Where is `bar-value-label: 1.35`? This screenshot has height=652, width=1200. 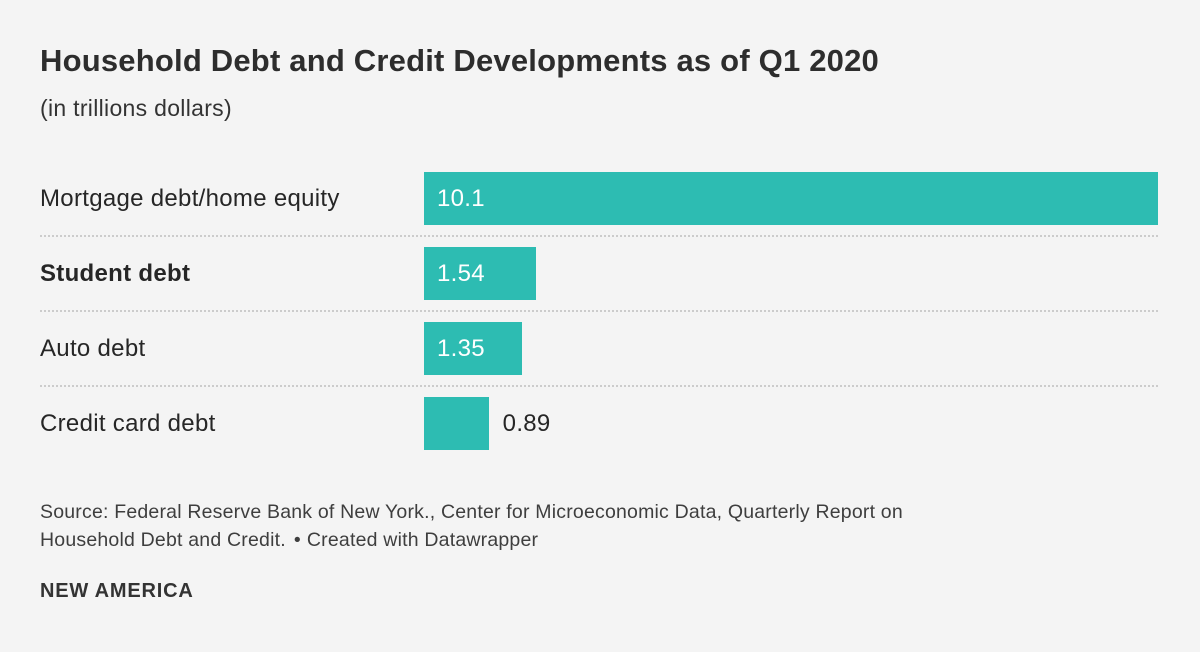 bar-value-label: 1.35 is located at coordinates (461, 348).